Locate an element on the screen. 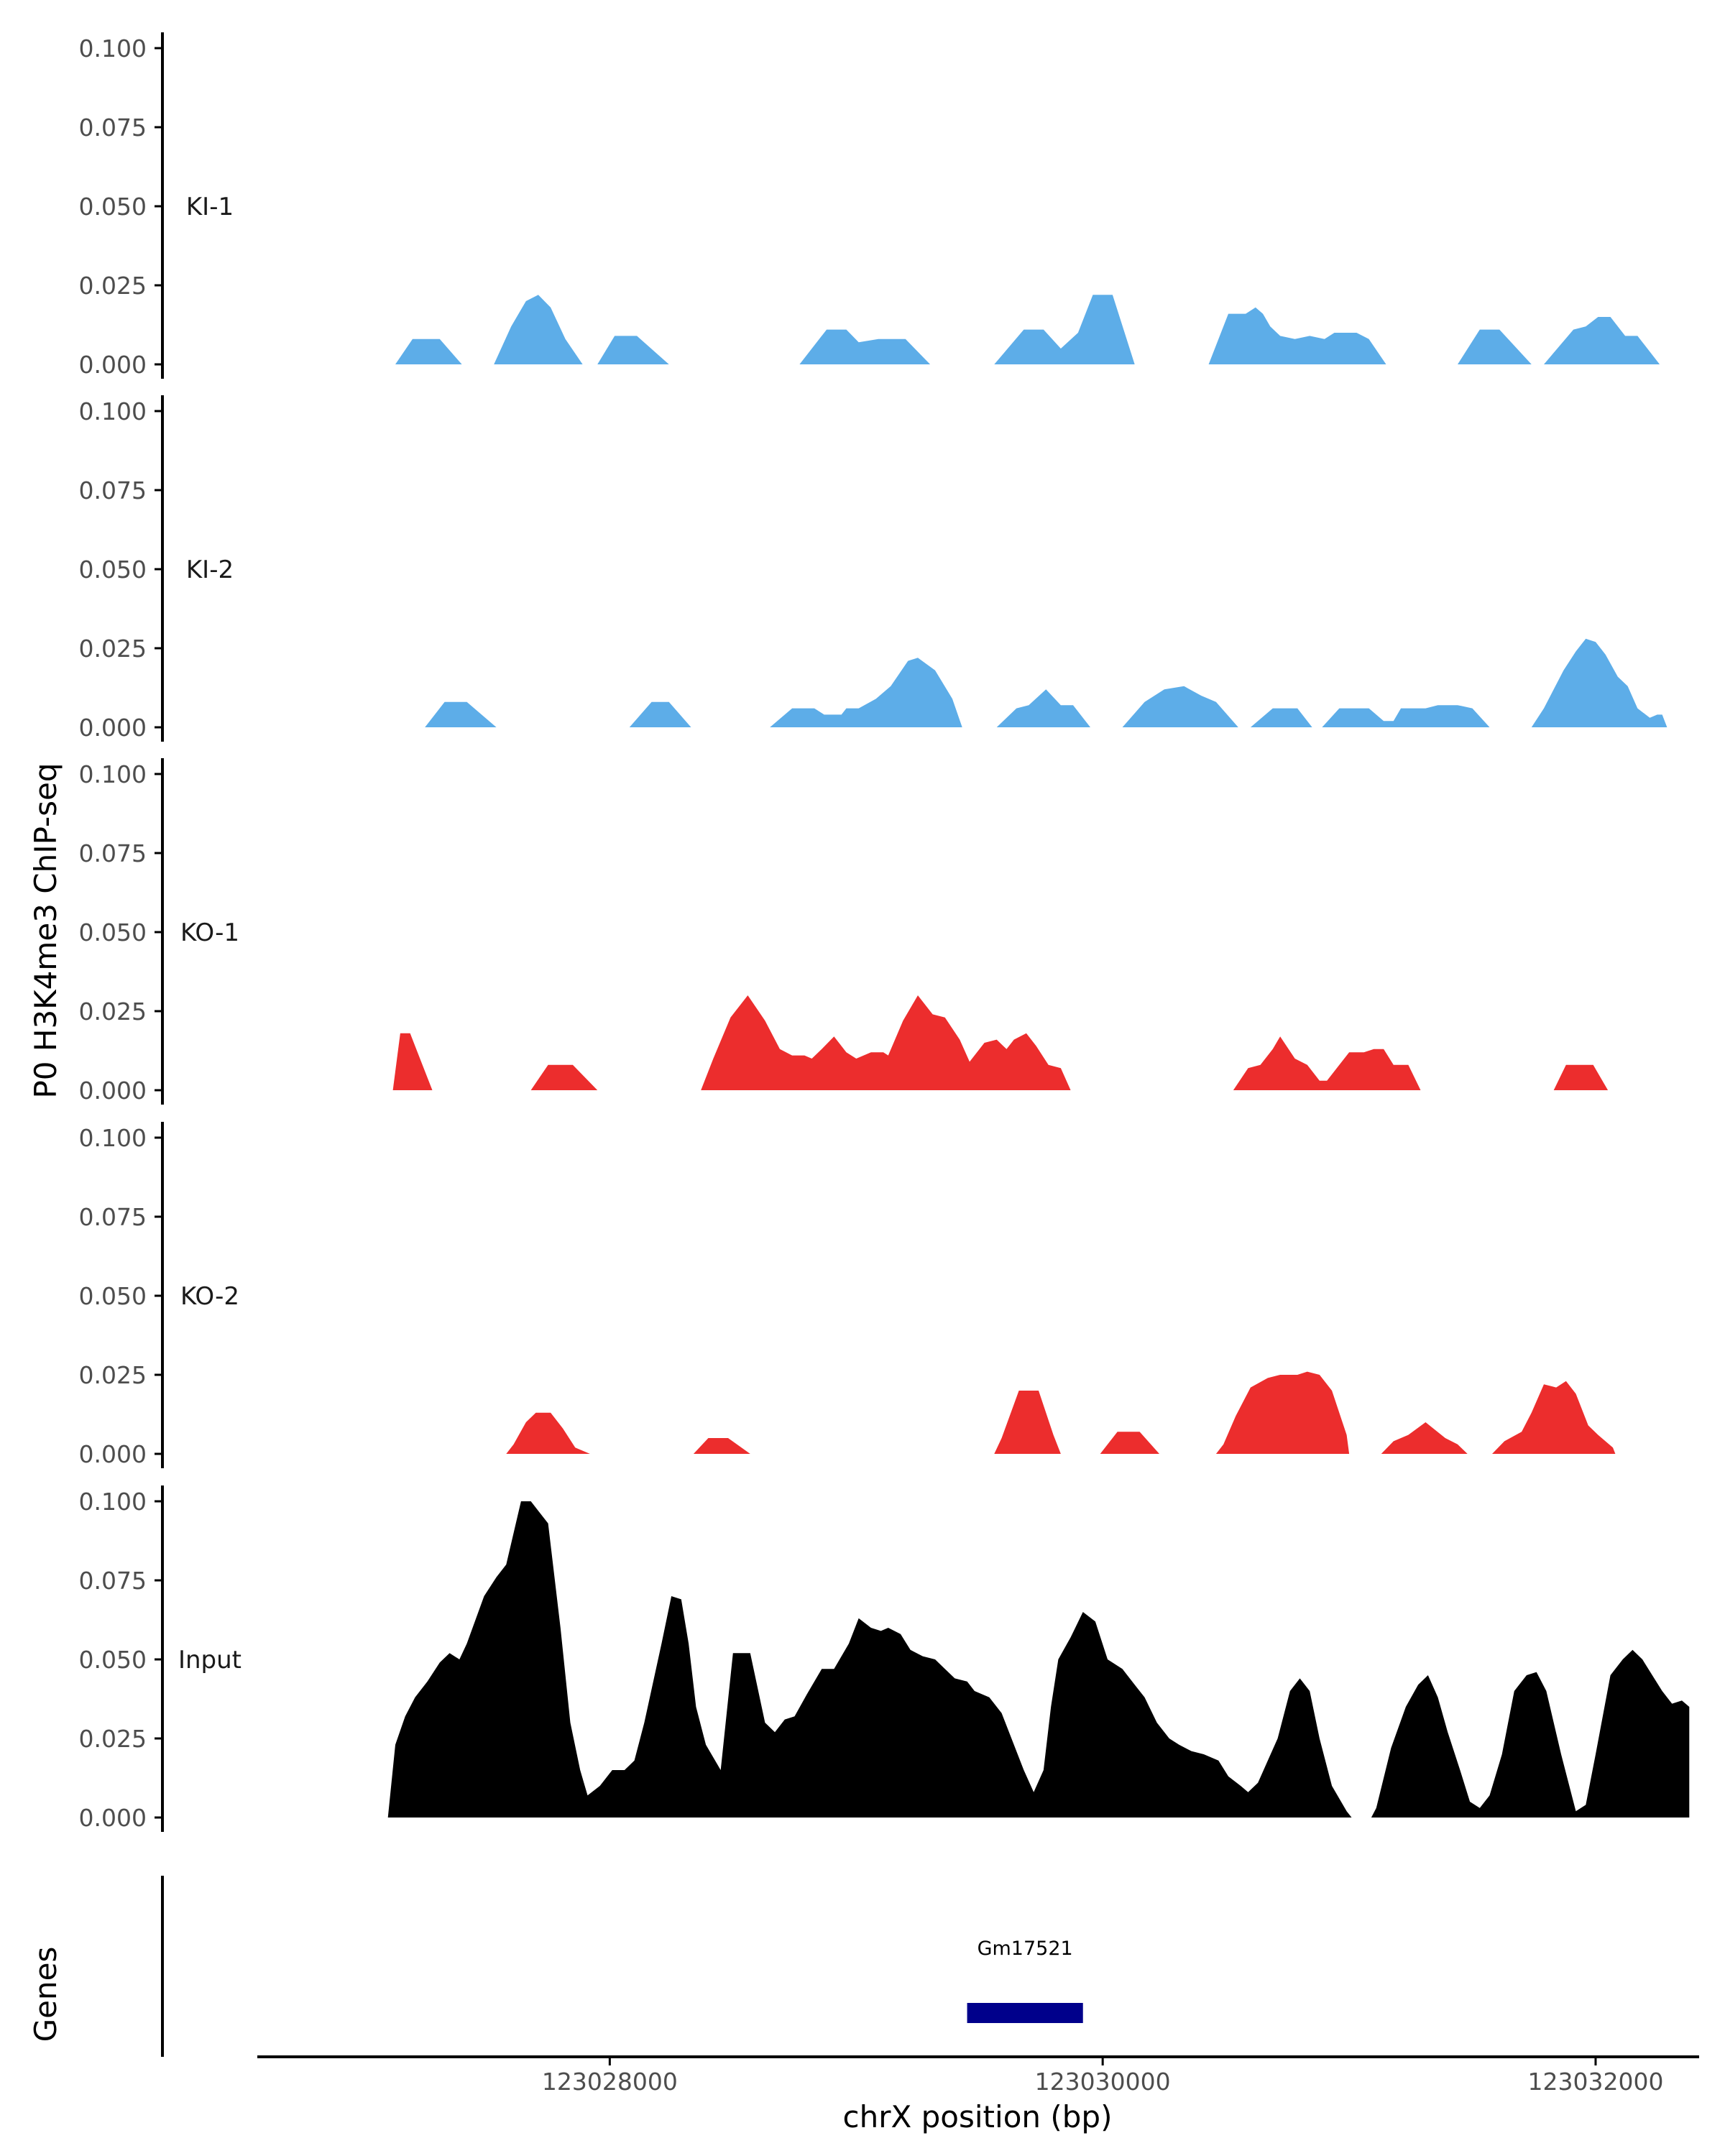 Image resolution: width=1725 pixels, height=2156 pixels. track-ki-1: 0.000 0.025 0.050 0.075 0.100 KI-1 is located at coordinates (869, 205).